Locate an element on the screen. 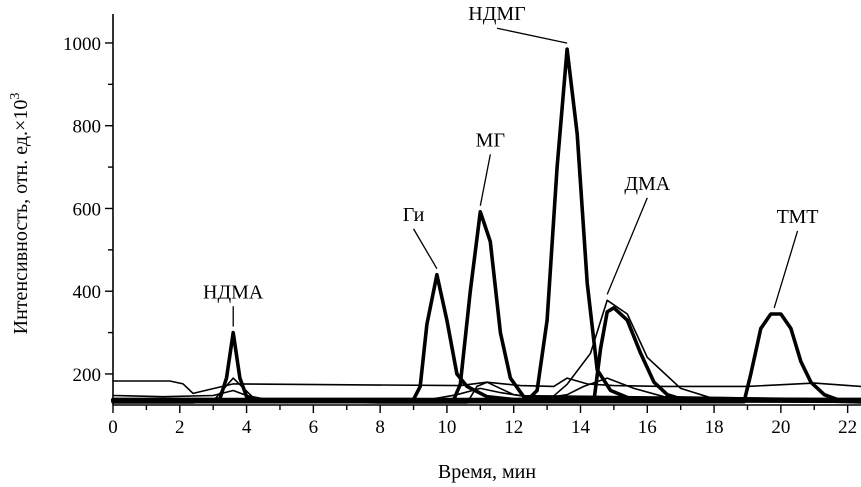  peak-label: МГ is located at coordinates (490, 140).